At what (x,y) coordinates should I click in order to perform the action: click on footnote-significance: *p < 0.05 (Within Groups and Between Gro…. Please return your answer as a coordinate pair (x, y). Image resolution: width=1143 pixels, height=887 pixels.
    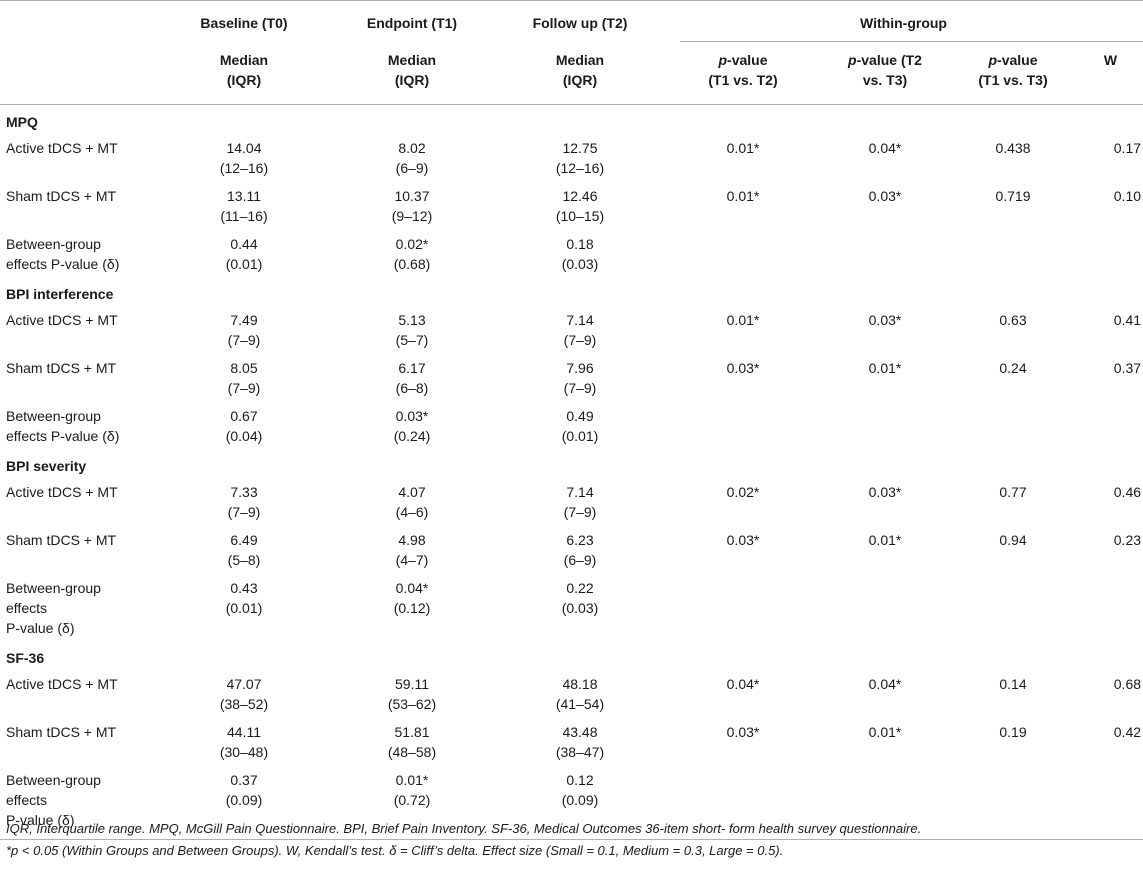
    Looking at the image, I should click on (395, 850).